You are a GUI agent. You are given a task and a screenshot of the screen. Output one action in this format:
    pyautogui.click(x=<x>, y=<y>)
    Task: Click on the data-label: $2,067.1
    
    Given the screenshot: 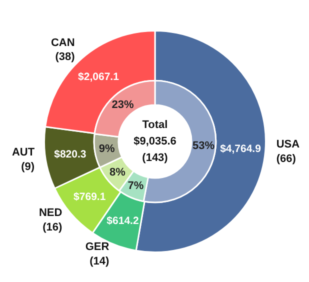 What is the action you would take?
    pyautogui.click(x=99, y=77)
    